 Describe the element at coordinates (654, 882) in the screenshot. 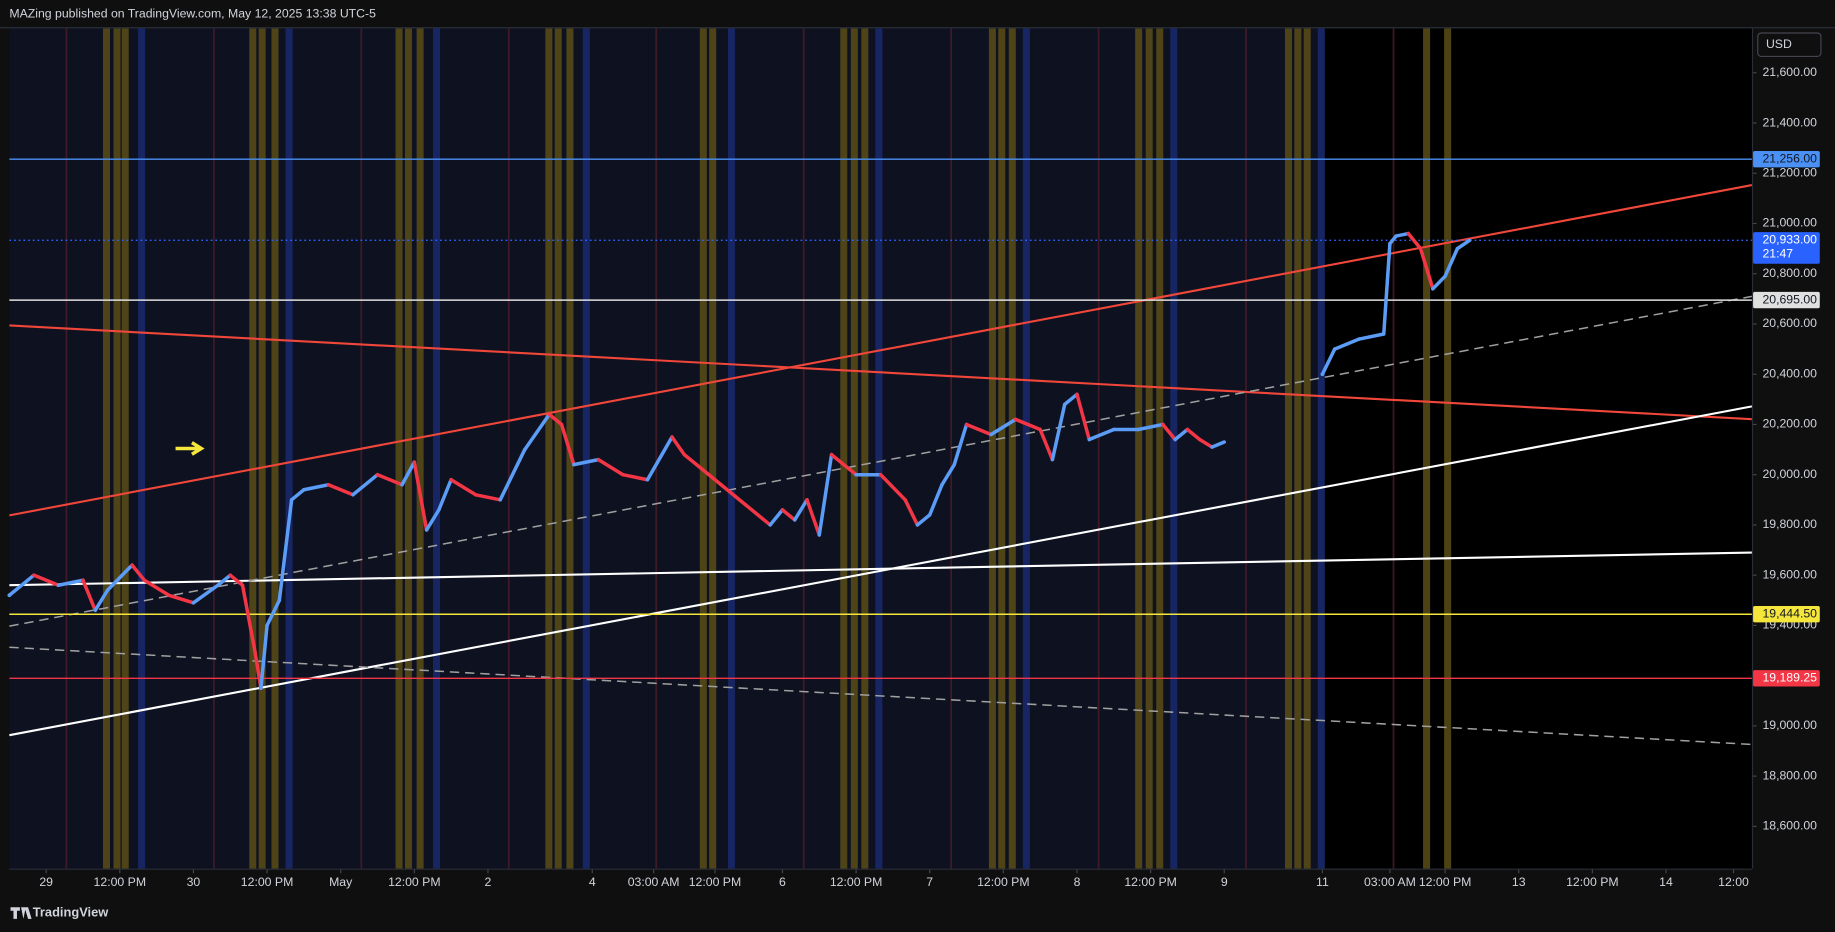

I see `x-tick-label: 03:00 AM` at that location.